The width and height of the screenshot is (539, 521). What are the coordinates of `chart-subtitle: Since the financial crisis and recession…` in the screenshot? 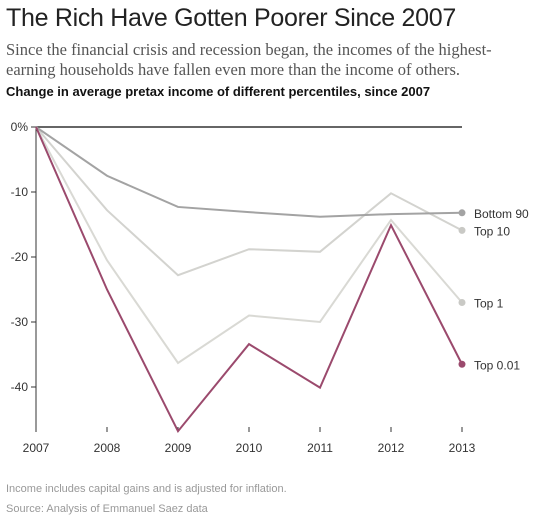 It's located at (249, 59).